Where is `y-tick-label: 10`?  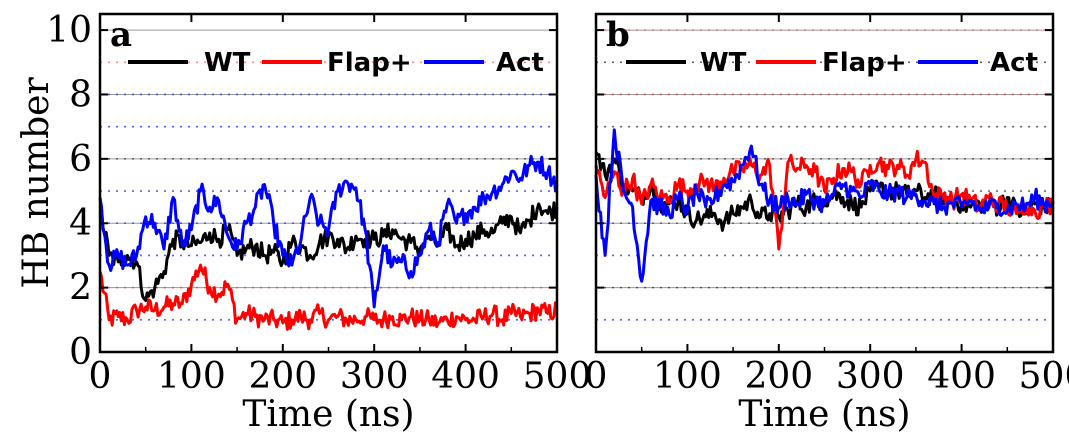 y-tick-label: 10 is located at coordinates (69, 30).